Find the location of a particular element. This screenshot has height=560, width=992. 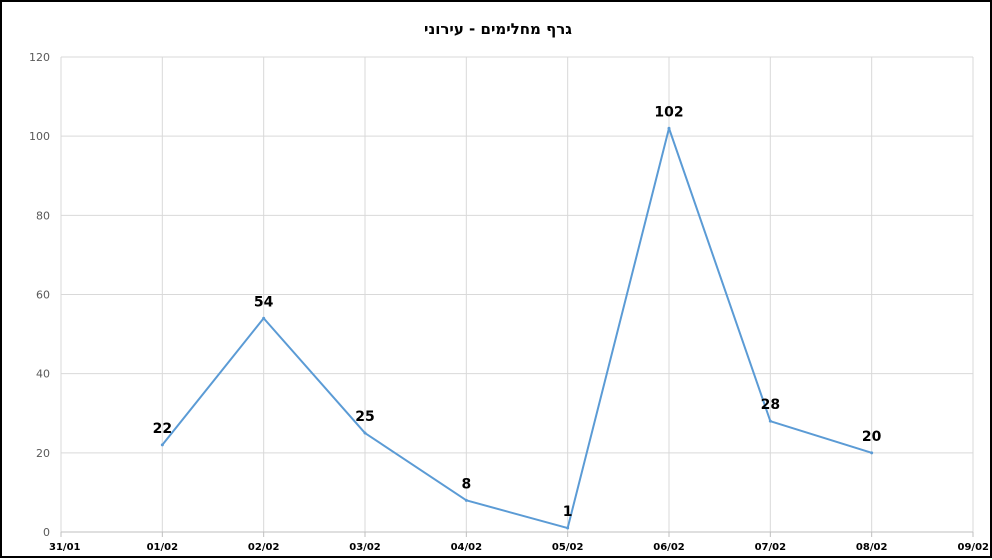

x-tick-label: 01/02 is located at coordinates (163, 547).